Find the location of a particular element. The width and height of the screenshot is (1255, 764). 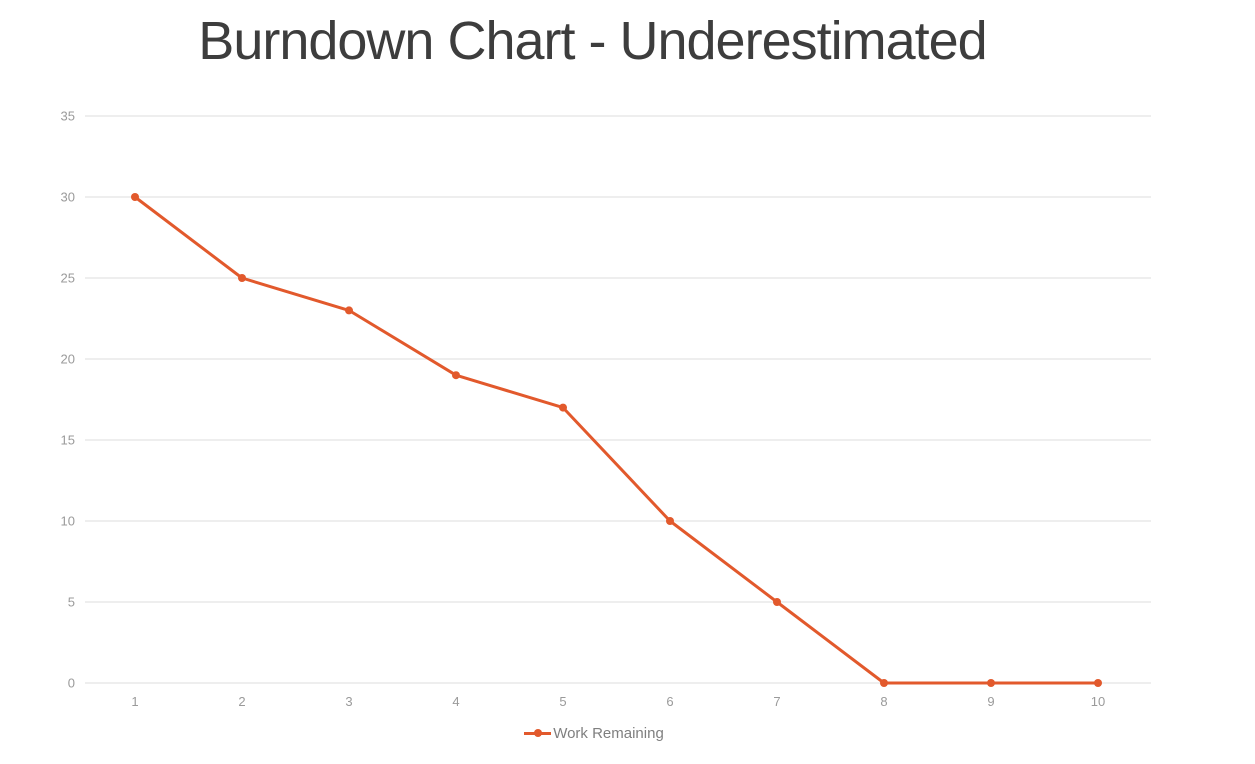

x-axis-tick-label: 10 is located at coordinates (1098, 701).